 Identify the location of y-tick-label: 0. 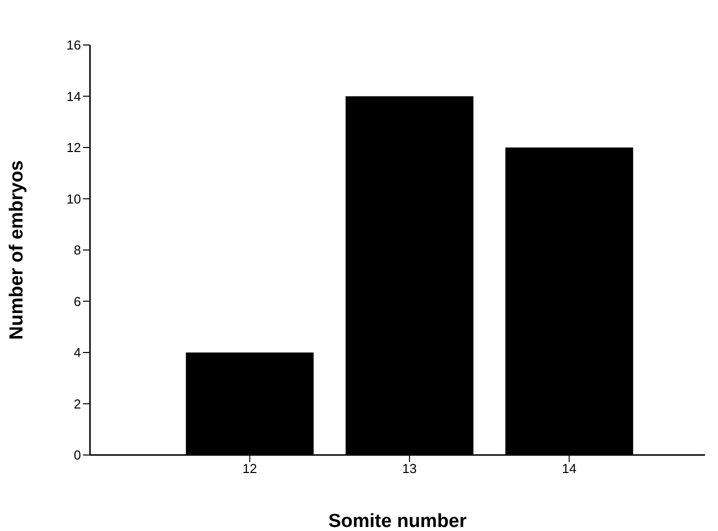
(77, 455).